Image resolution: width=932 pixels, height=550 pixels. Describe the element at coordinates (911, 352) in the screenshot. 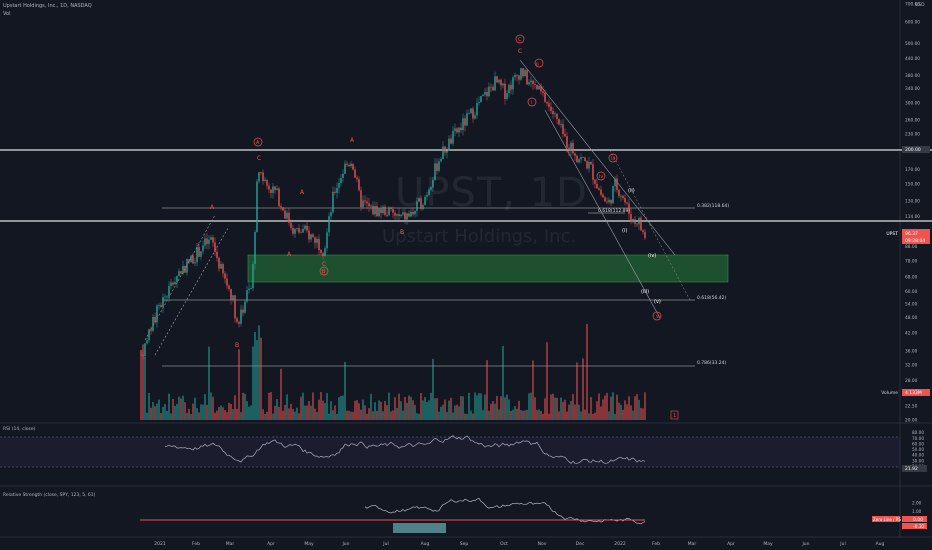

I see `price-tick-label: 36.00` at that location.